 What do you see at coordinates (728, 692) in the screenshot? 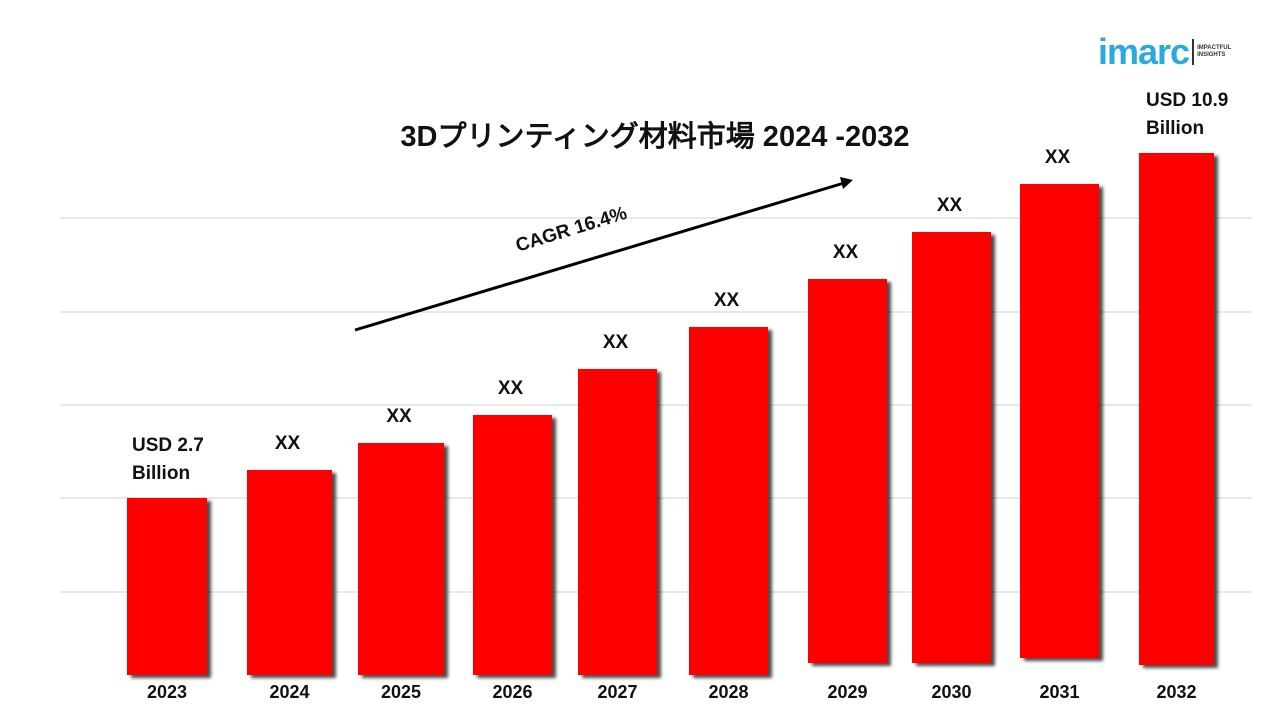
I see `x-tick-label: 2028` at bounding box center [728, 692].